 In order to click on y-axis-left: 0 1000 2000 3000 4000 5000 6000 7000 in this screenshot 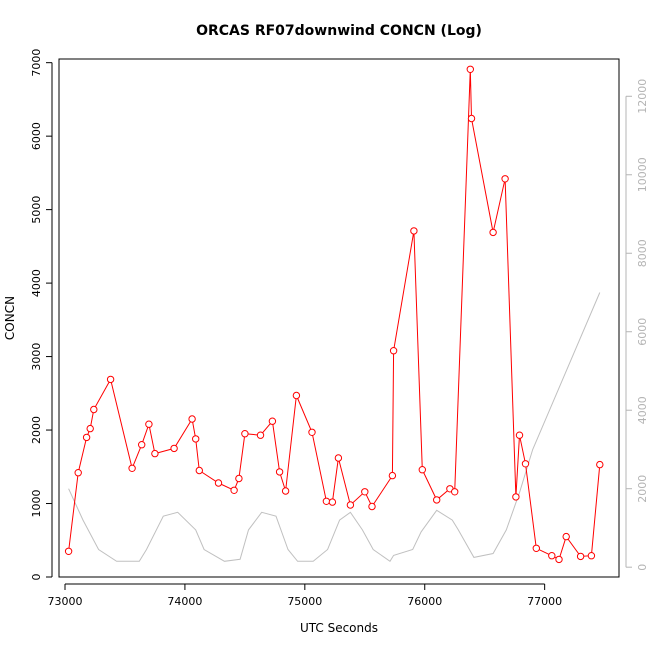, I will do `click(41, 315)`.